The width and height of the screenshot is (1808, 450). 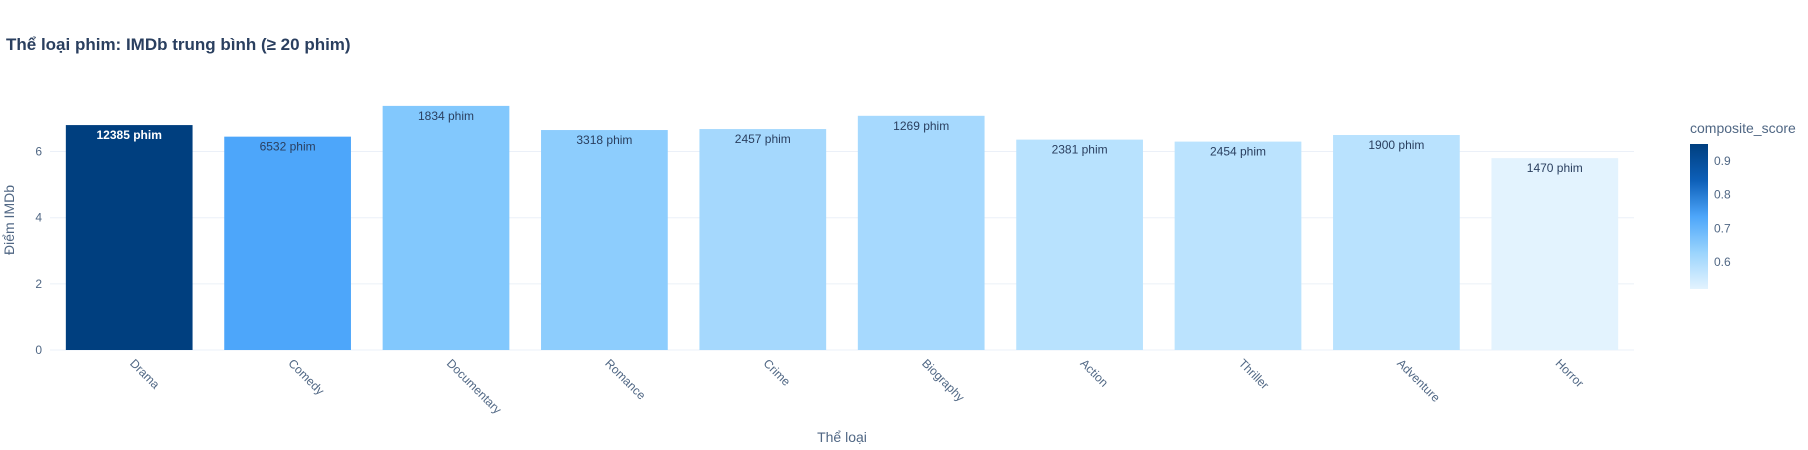 What do you see at coordinates (842, 437) in the screenshot?
I see `x-axis-title: Thể loại` at bounding box center [842, 437].